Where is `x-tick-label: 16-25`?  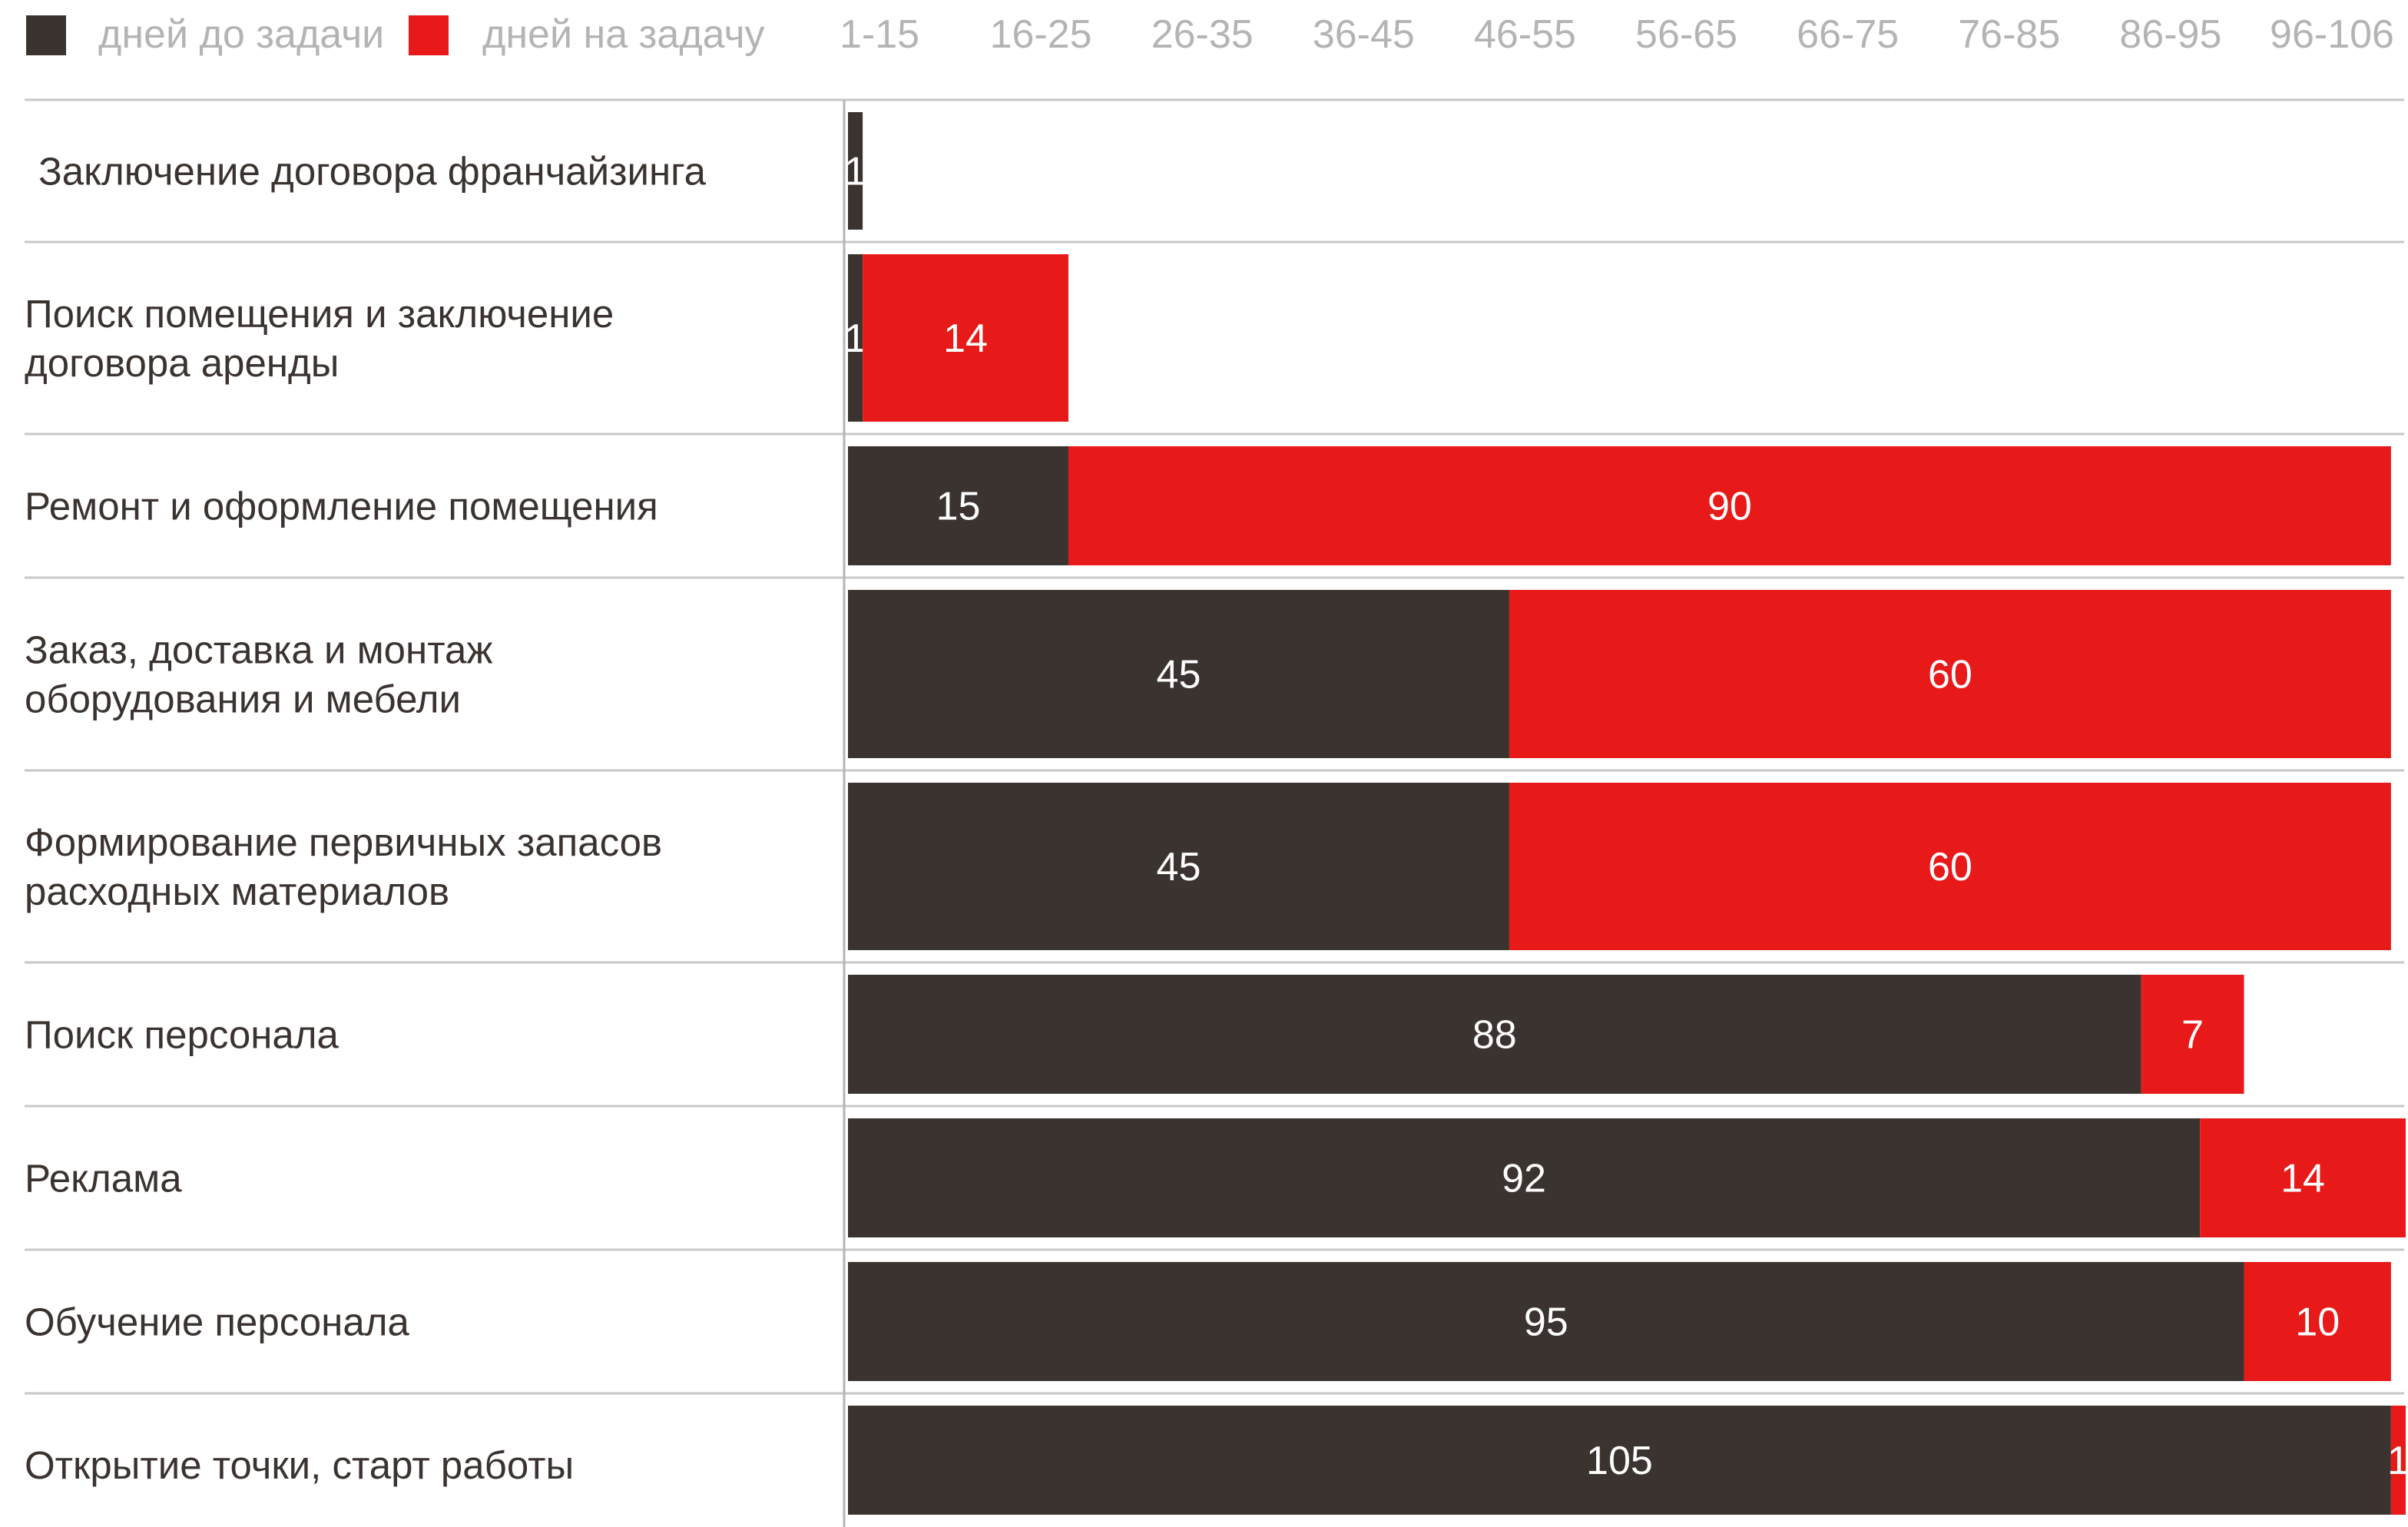 x-tick-label: 16-25 is located at coordinates (1041, 34).